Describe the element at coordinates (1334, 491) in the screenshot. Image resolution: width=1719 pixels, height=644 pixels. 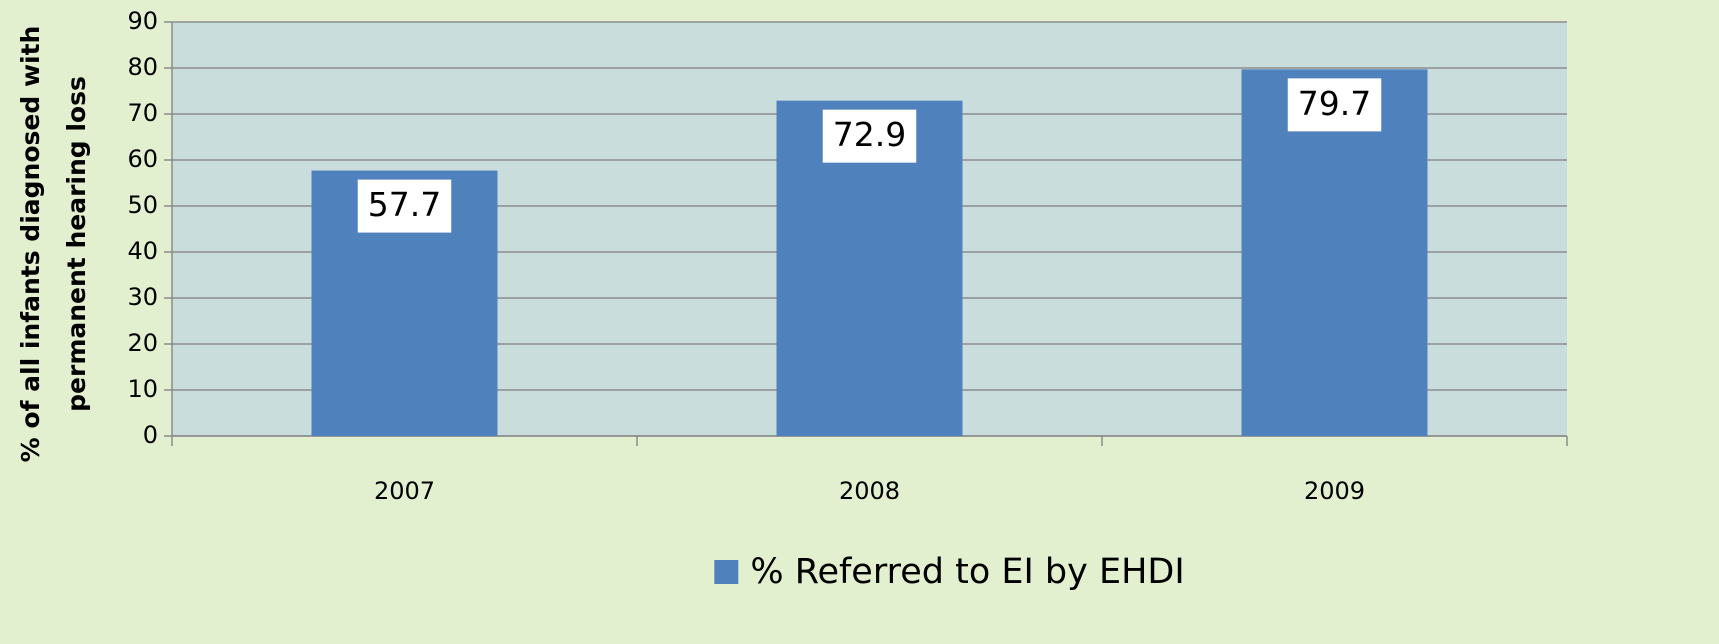
I see `x-tick-label: 2009` at that location.